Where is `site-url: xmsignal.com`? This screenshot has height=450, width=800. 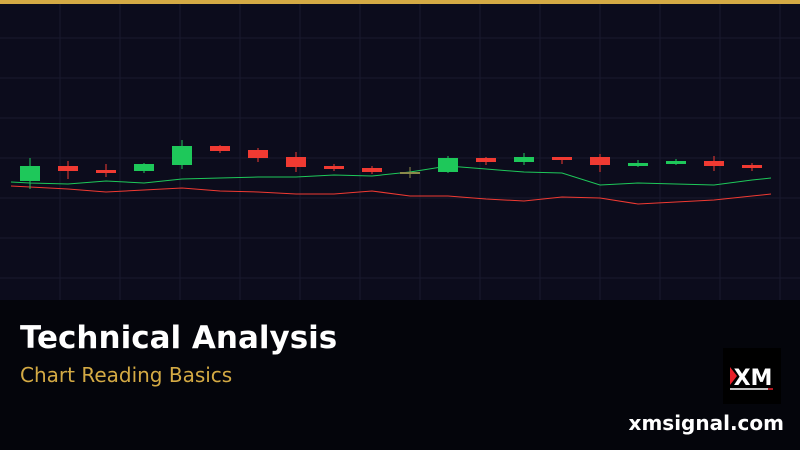 site-url: xmsignal.com is located at coordinates (706, 423).